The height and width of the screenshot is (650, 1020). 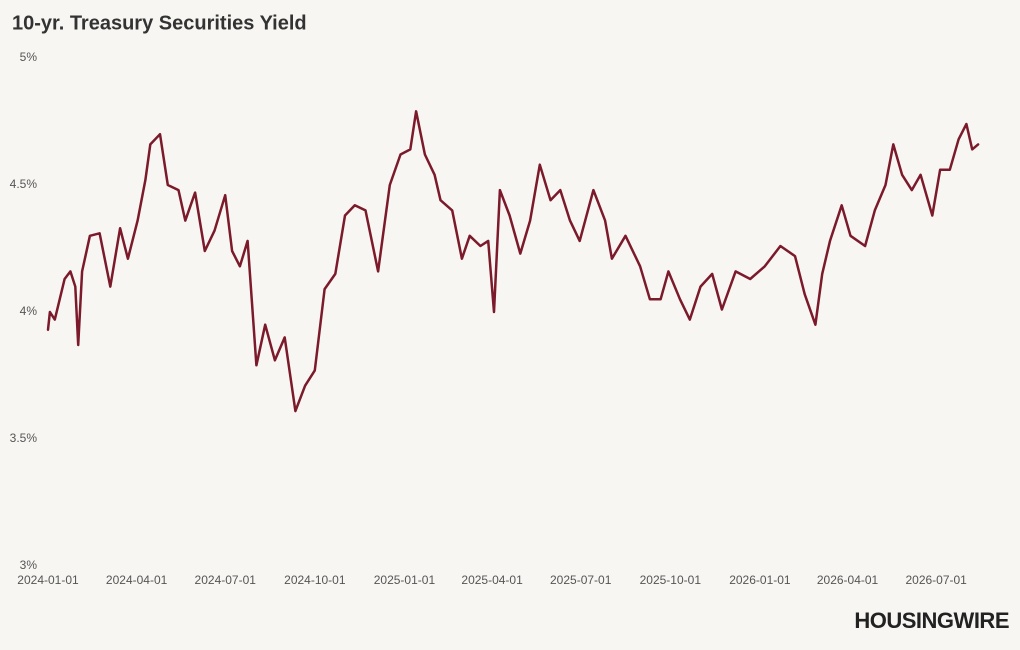 What do you see at coordinates (29, 57) in the screenshot?
I see `y-tick-label: 5%` at bounding box center [29, 57].